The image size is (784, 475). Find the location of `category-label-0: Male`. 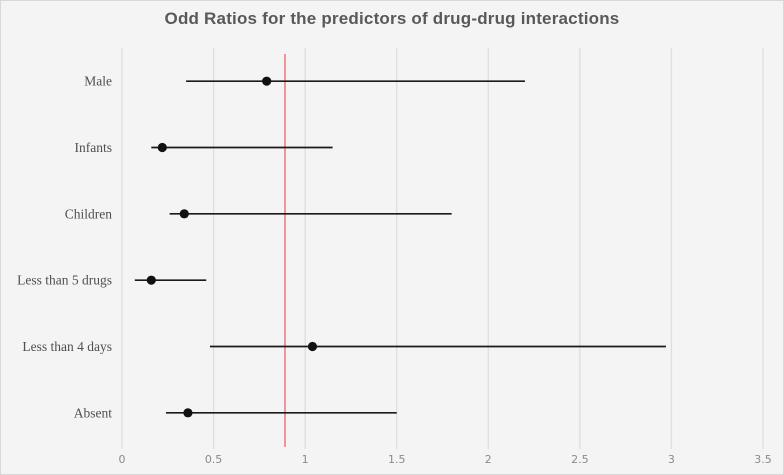

category-label-0: Male is located at coordinates (98, 81).